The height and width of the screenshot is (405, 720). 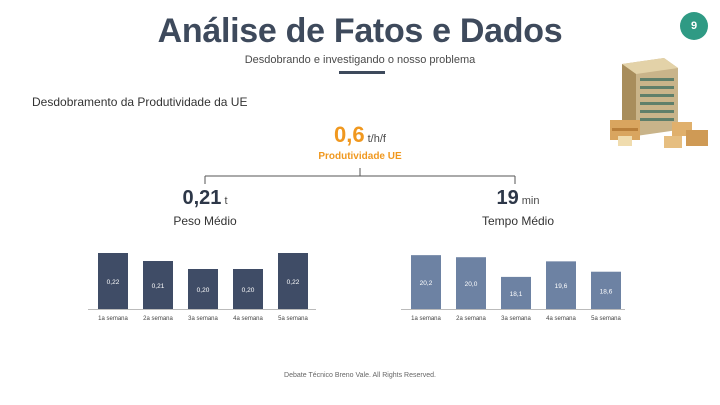 I want to click on bar-value-label: 0,21, so click(x=158, y=286).